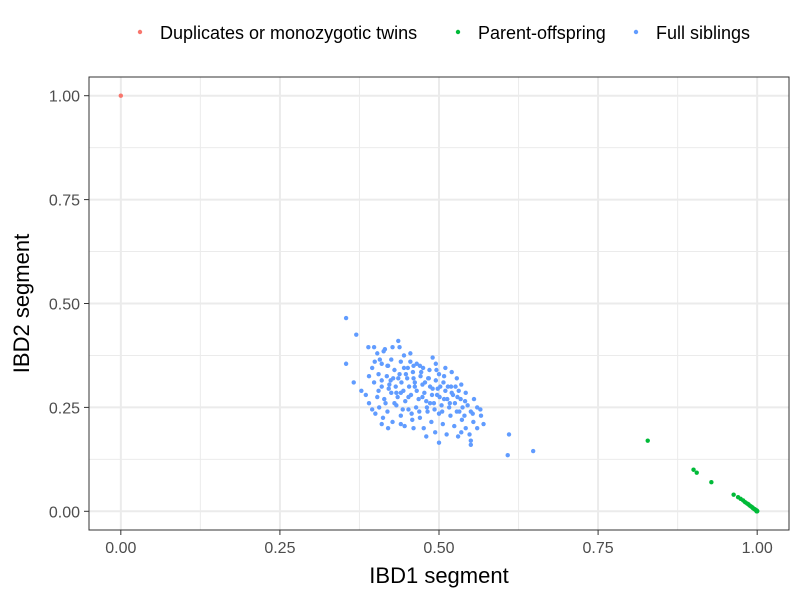 The image size is (800, 600). Describe the element at coordinates (757, 548) in the screenshot. I see `x-tick-label: 1.00` at that location.